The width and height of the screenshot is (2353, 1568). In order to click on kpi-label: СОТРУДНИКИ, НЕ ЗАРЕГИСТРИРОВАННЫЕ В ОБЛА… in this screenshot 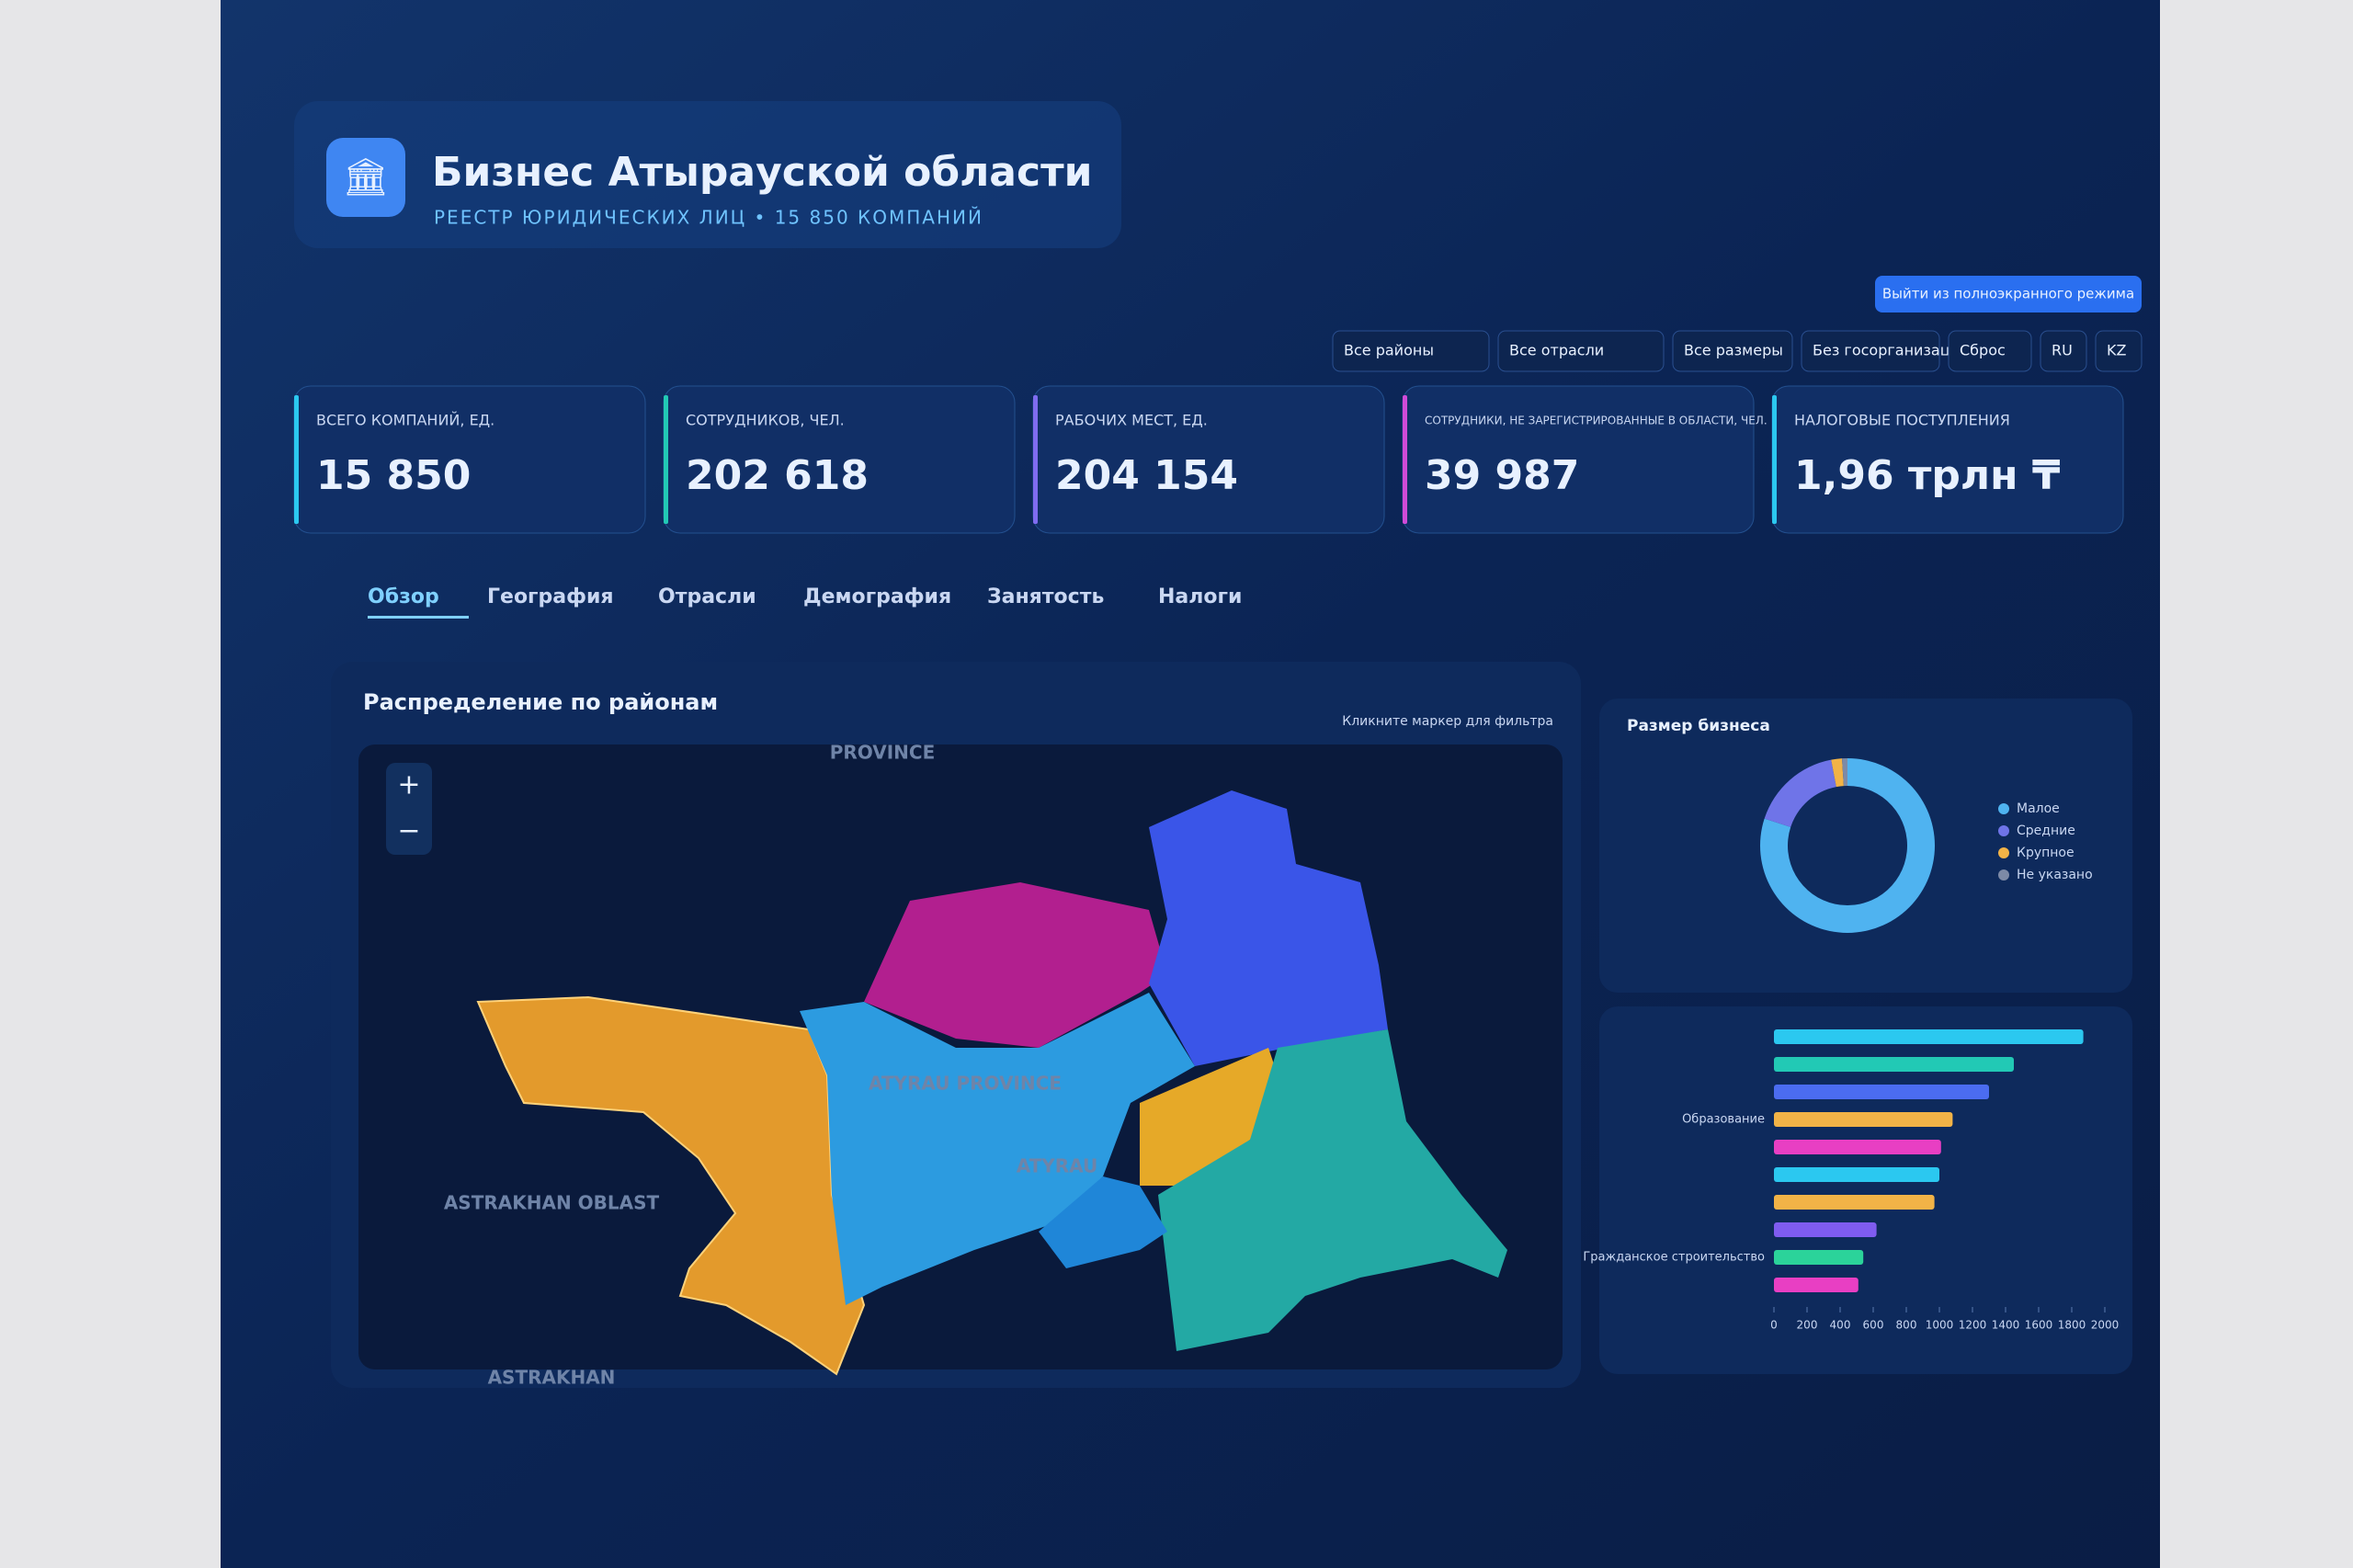, I will do `click(1596, 421)`.